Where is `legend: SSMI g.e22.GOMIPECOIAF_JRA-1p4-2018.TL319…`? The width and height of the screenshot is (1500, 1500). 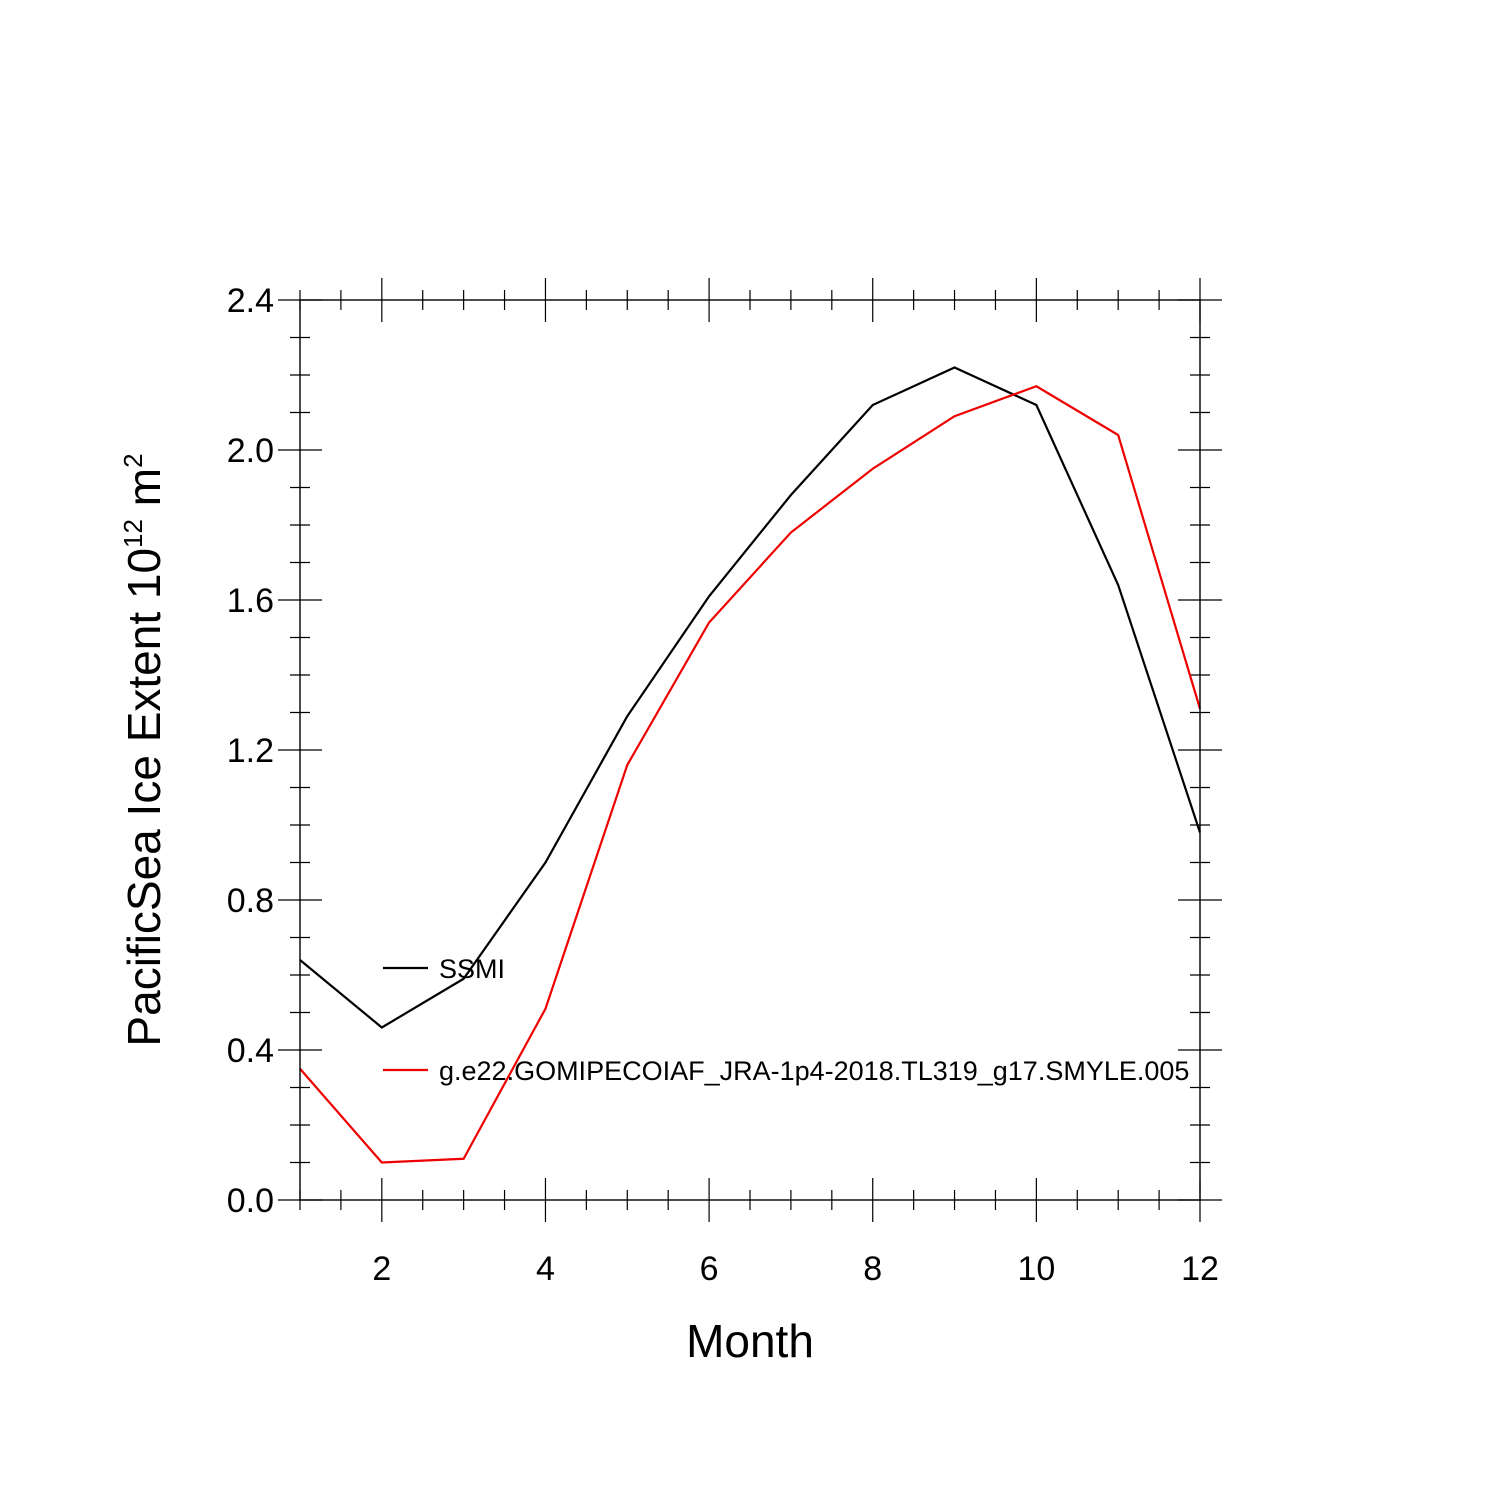
legend: SSMI g.e22.GOMIPECOIAF_JRA-1p4-2018.TL319… is located at coordinates (786, 1020).